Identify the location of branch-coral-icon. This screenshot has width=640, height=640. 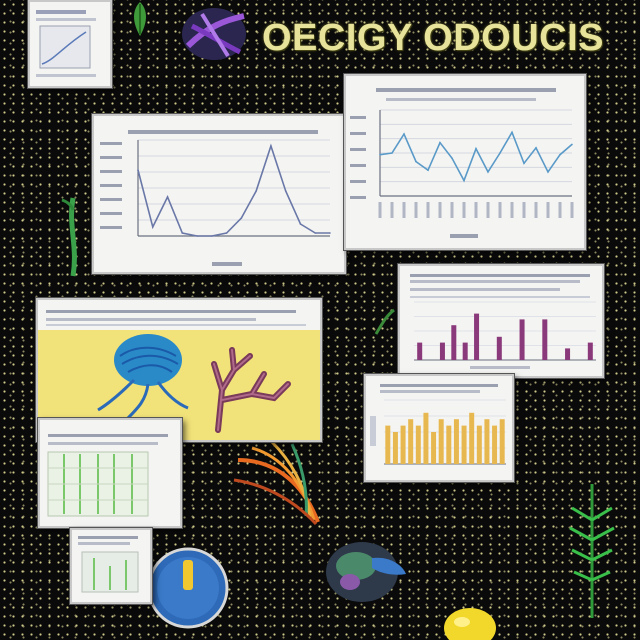
(251, 390).